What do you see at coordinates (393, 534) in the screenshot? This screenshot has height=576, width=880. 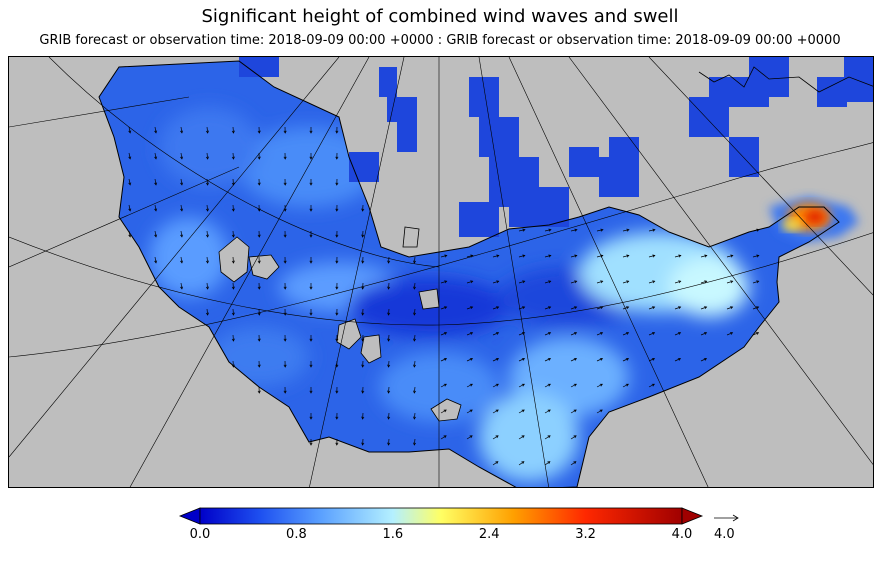 I see `colorbar-tick-label: 1.6` at bounding box center [393, 534].